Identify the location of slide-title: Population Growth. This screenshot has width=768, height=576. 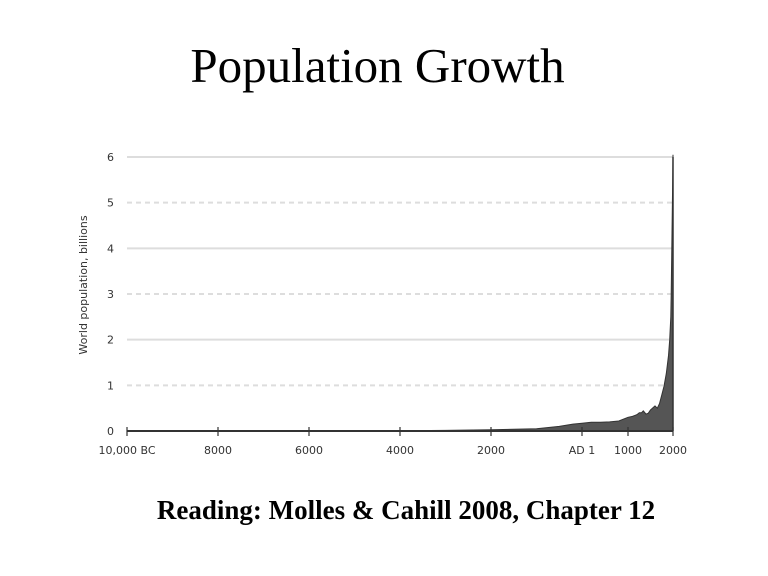
(377, 65).